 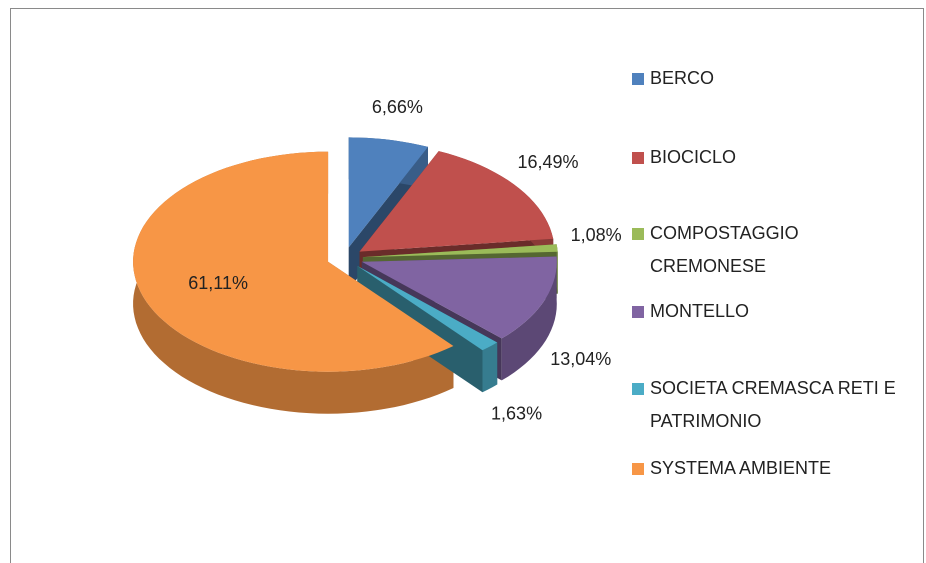 I want to click on data-label: 6,66%, so click(x=397, y=107).